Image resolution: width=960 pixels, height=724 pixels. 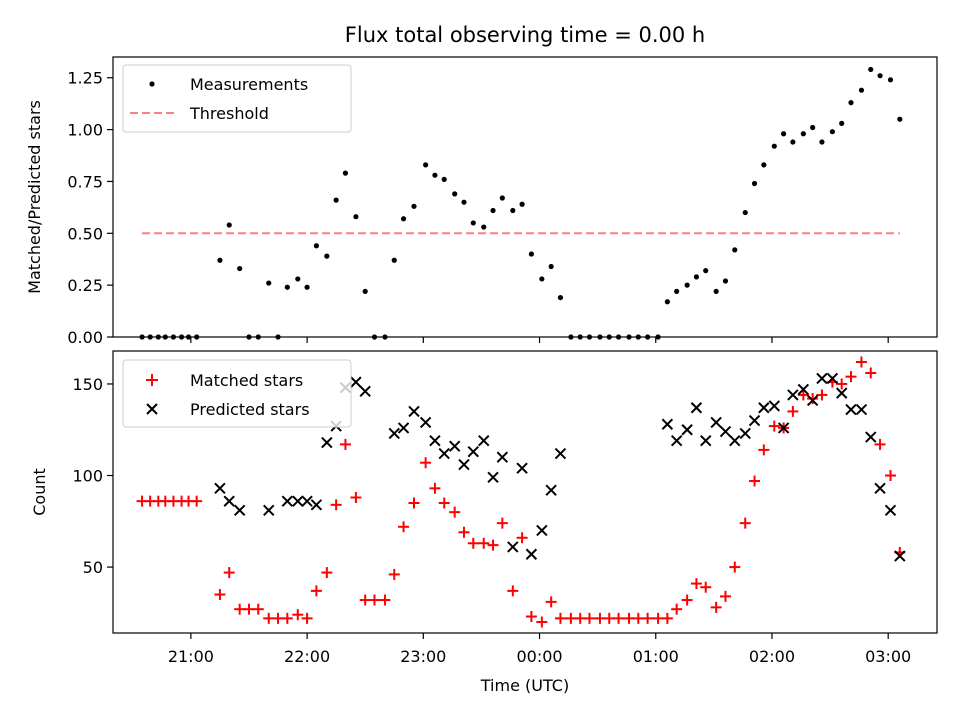 What do you see at coordinates (307, 656) in the screenshot?
I see `x-tick-label: 22:00` at bounding box center [307, 656].